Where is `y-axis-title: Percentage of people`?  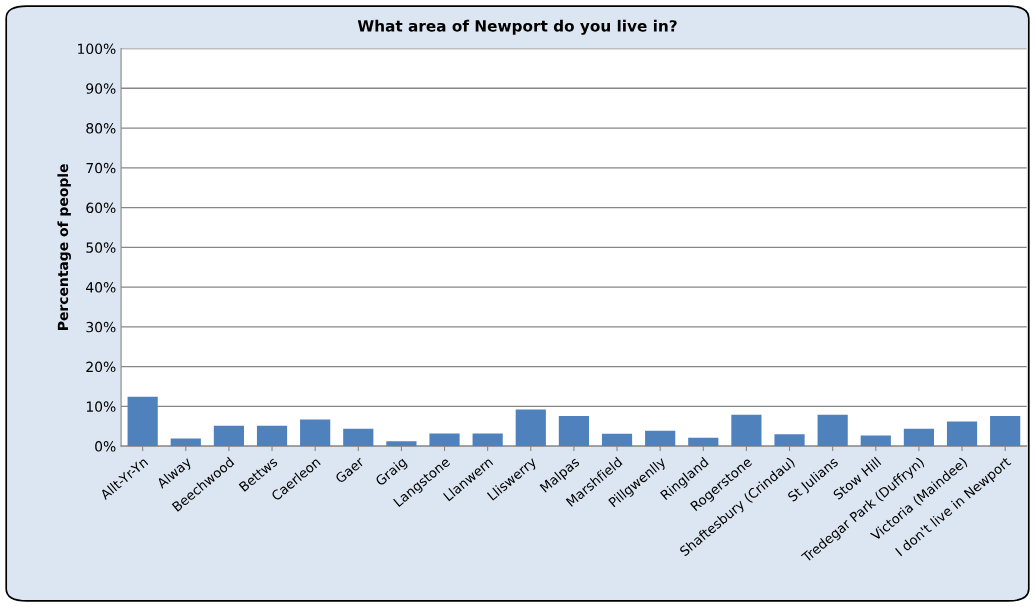
y-axis-title: Percentage of people is located at coordinates (64, 247).